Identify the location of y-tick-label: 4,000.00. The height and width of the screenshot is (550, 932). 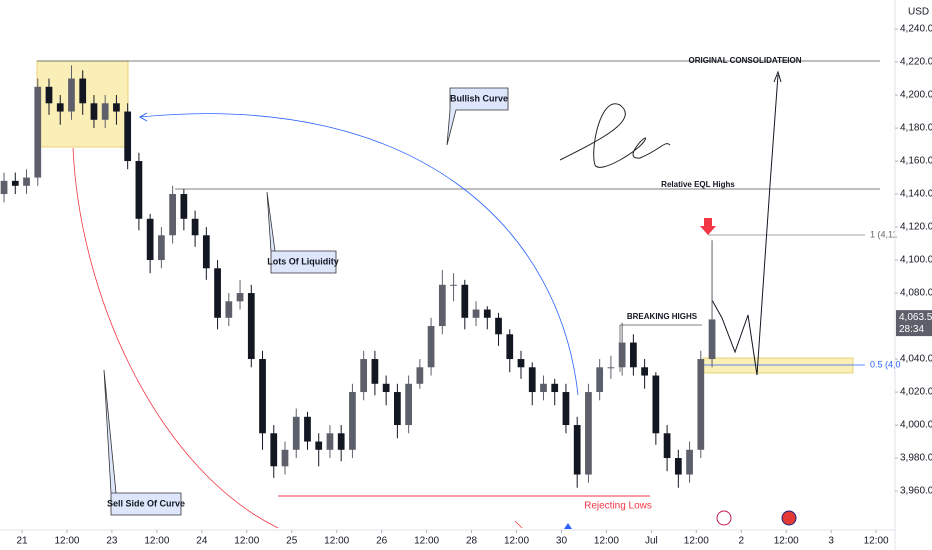
(916, 425).